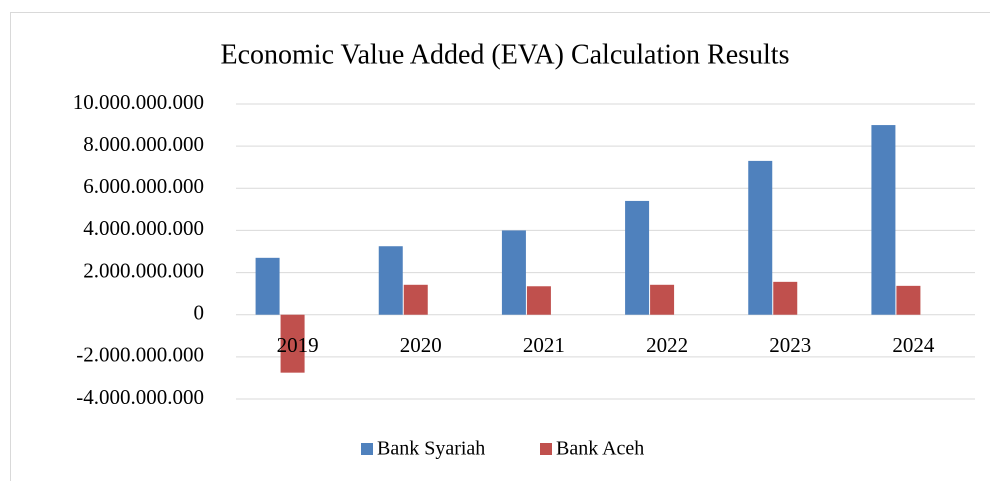 Image resolution: width=990 pixels, height=481 pixels. Describe the element at coordinates (143, 144) in the screenshot. I see `y-tick-label: 8.000.000.000` at that location.